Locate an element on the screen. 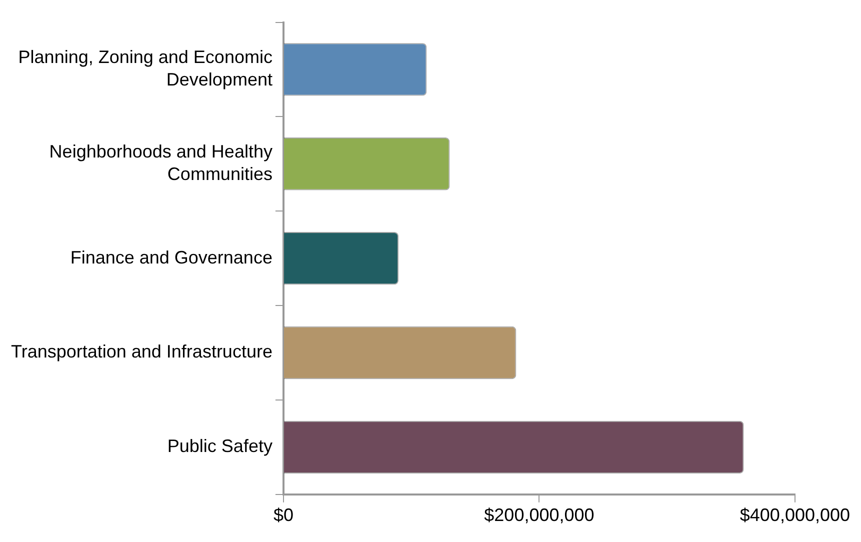  x-tick-label: $0 is located at coordinates (283, 515).